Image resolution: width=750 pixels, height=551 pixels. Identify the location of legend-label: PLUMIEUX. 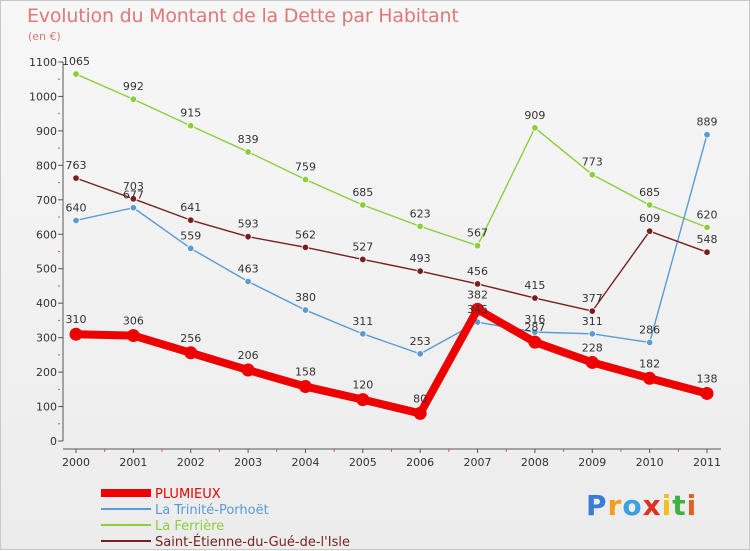
(188, 494).